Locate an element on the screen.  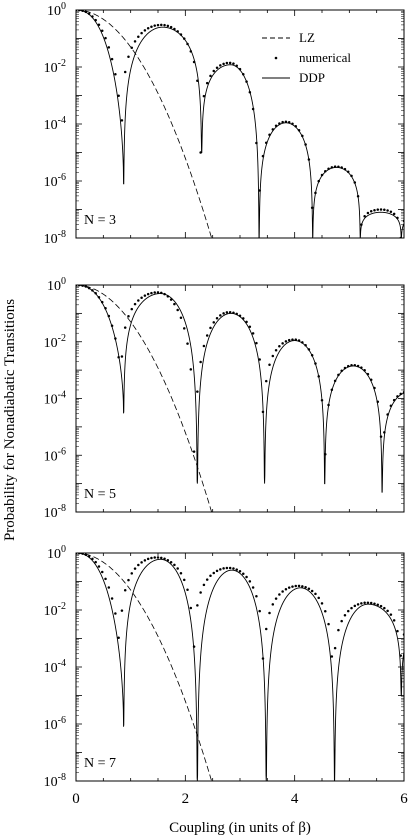
numerical-series is located at coordinates (240, 606).